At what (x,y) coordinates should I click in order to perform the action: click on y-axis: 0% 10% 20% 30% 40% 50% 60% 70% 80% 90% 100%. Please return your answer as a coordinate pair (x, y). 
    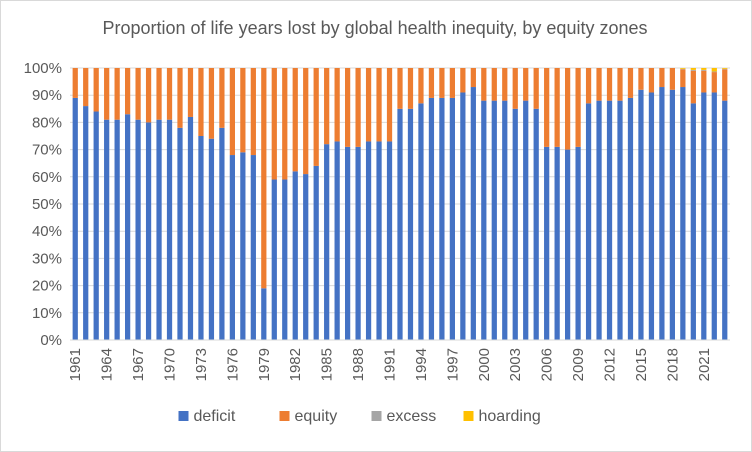
    Looking at the image, I should click on (43, 204).